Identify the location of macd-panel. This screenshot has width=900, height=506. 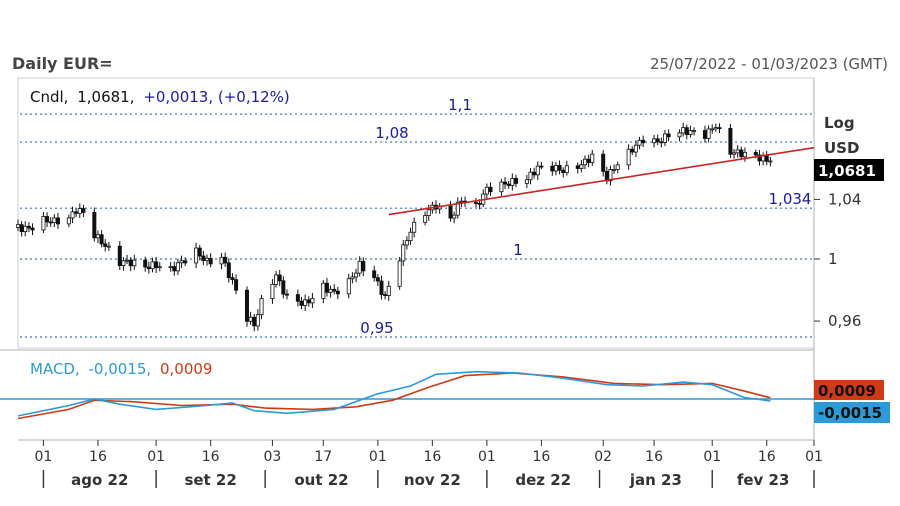
(407, 395).